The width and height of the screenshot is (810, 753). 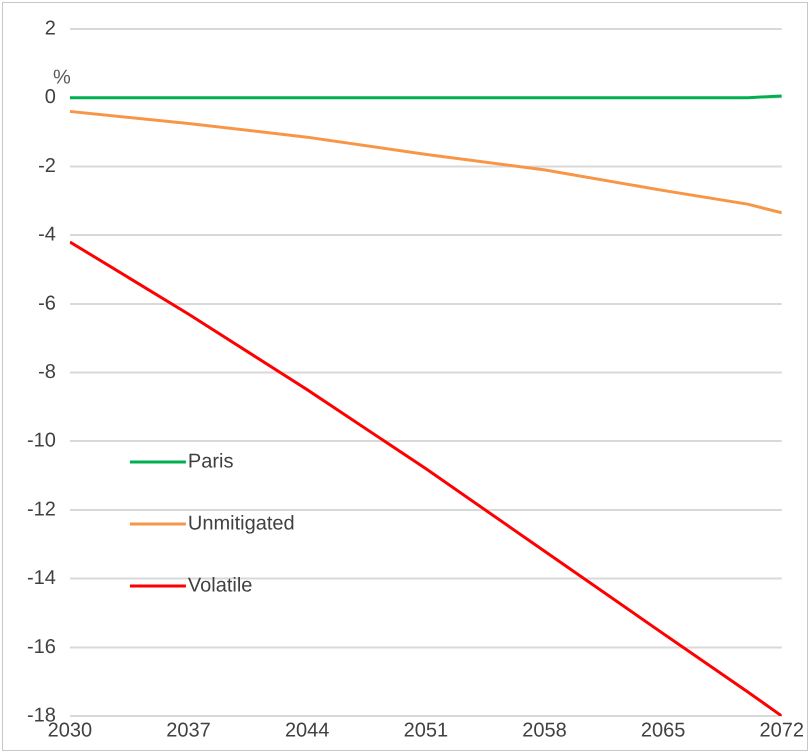 I want to click on x-tick-label: 2065, so click(x=663, y=731).